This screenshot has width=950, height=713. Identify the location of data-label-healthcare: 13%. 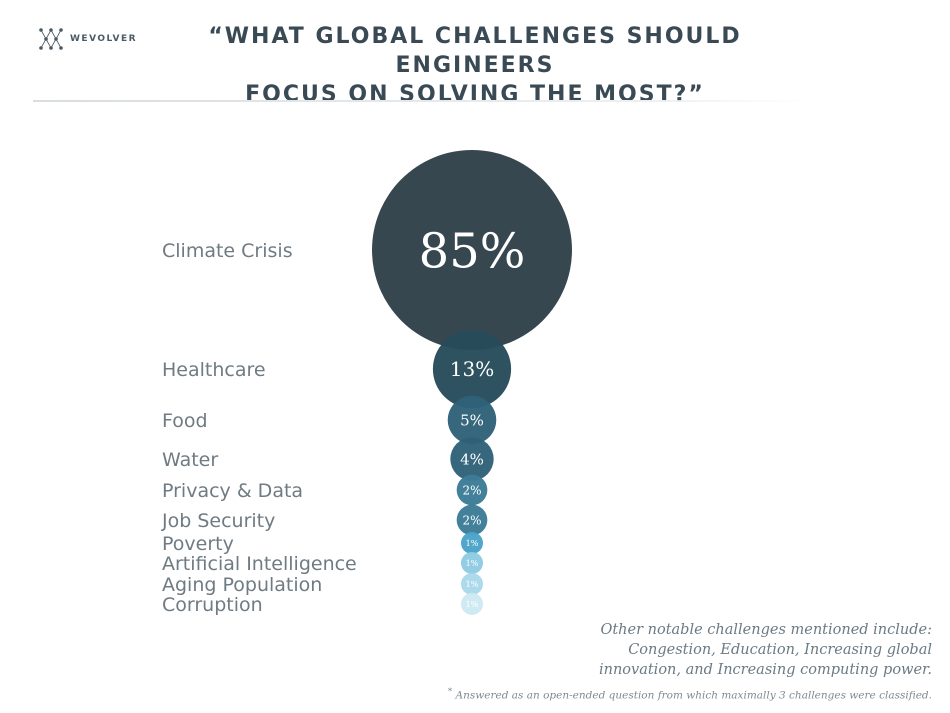
(472, 369).